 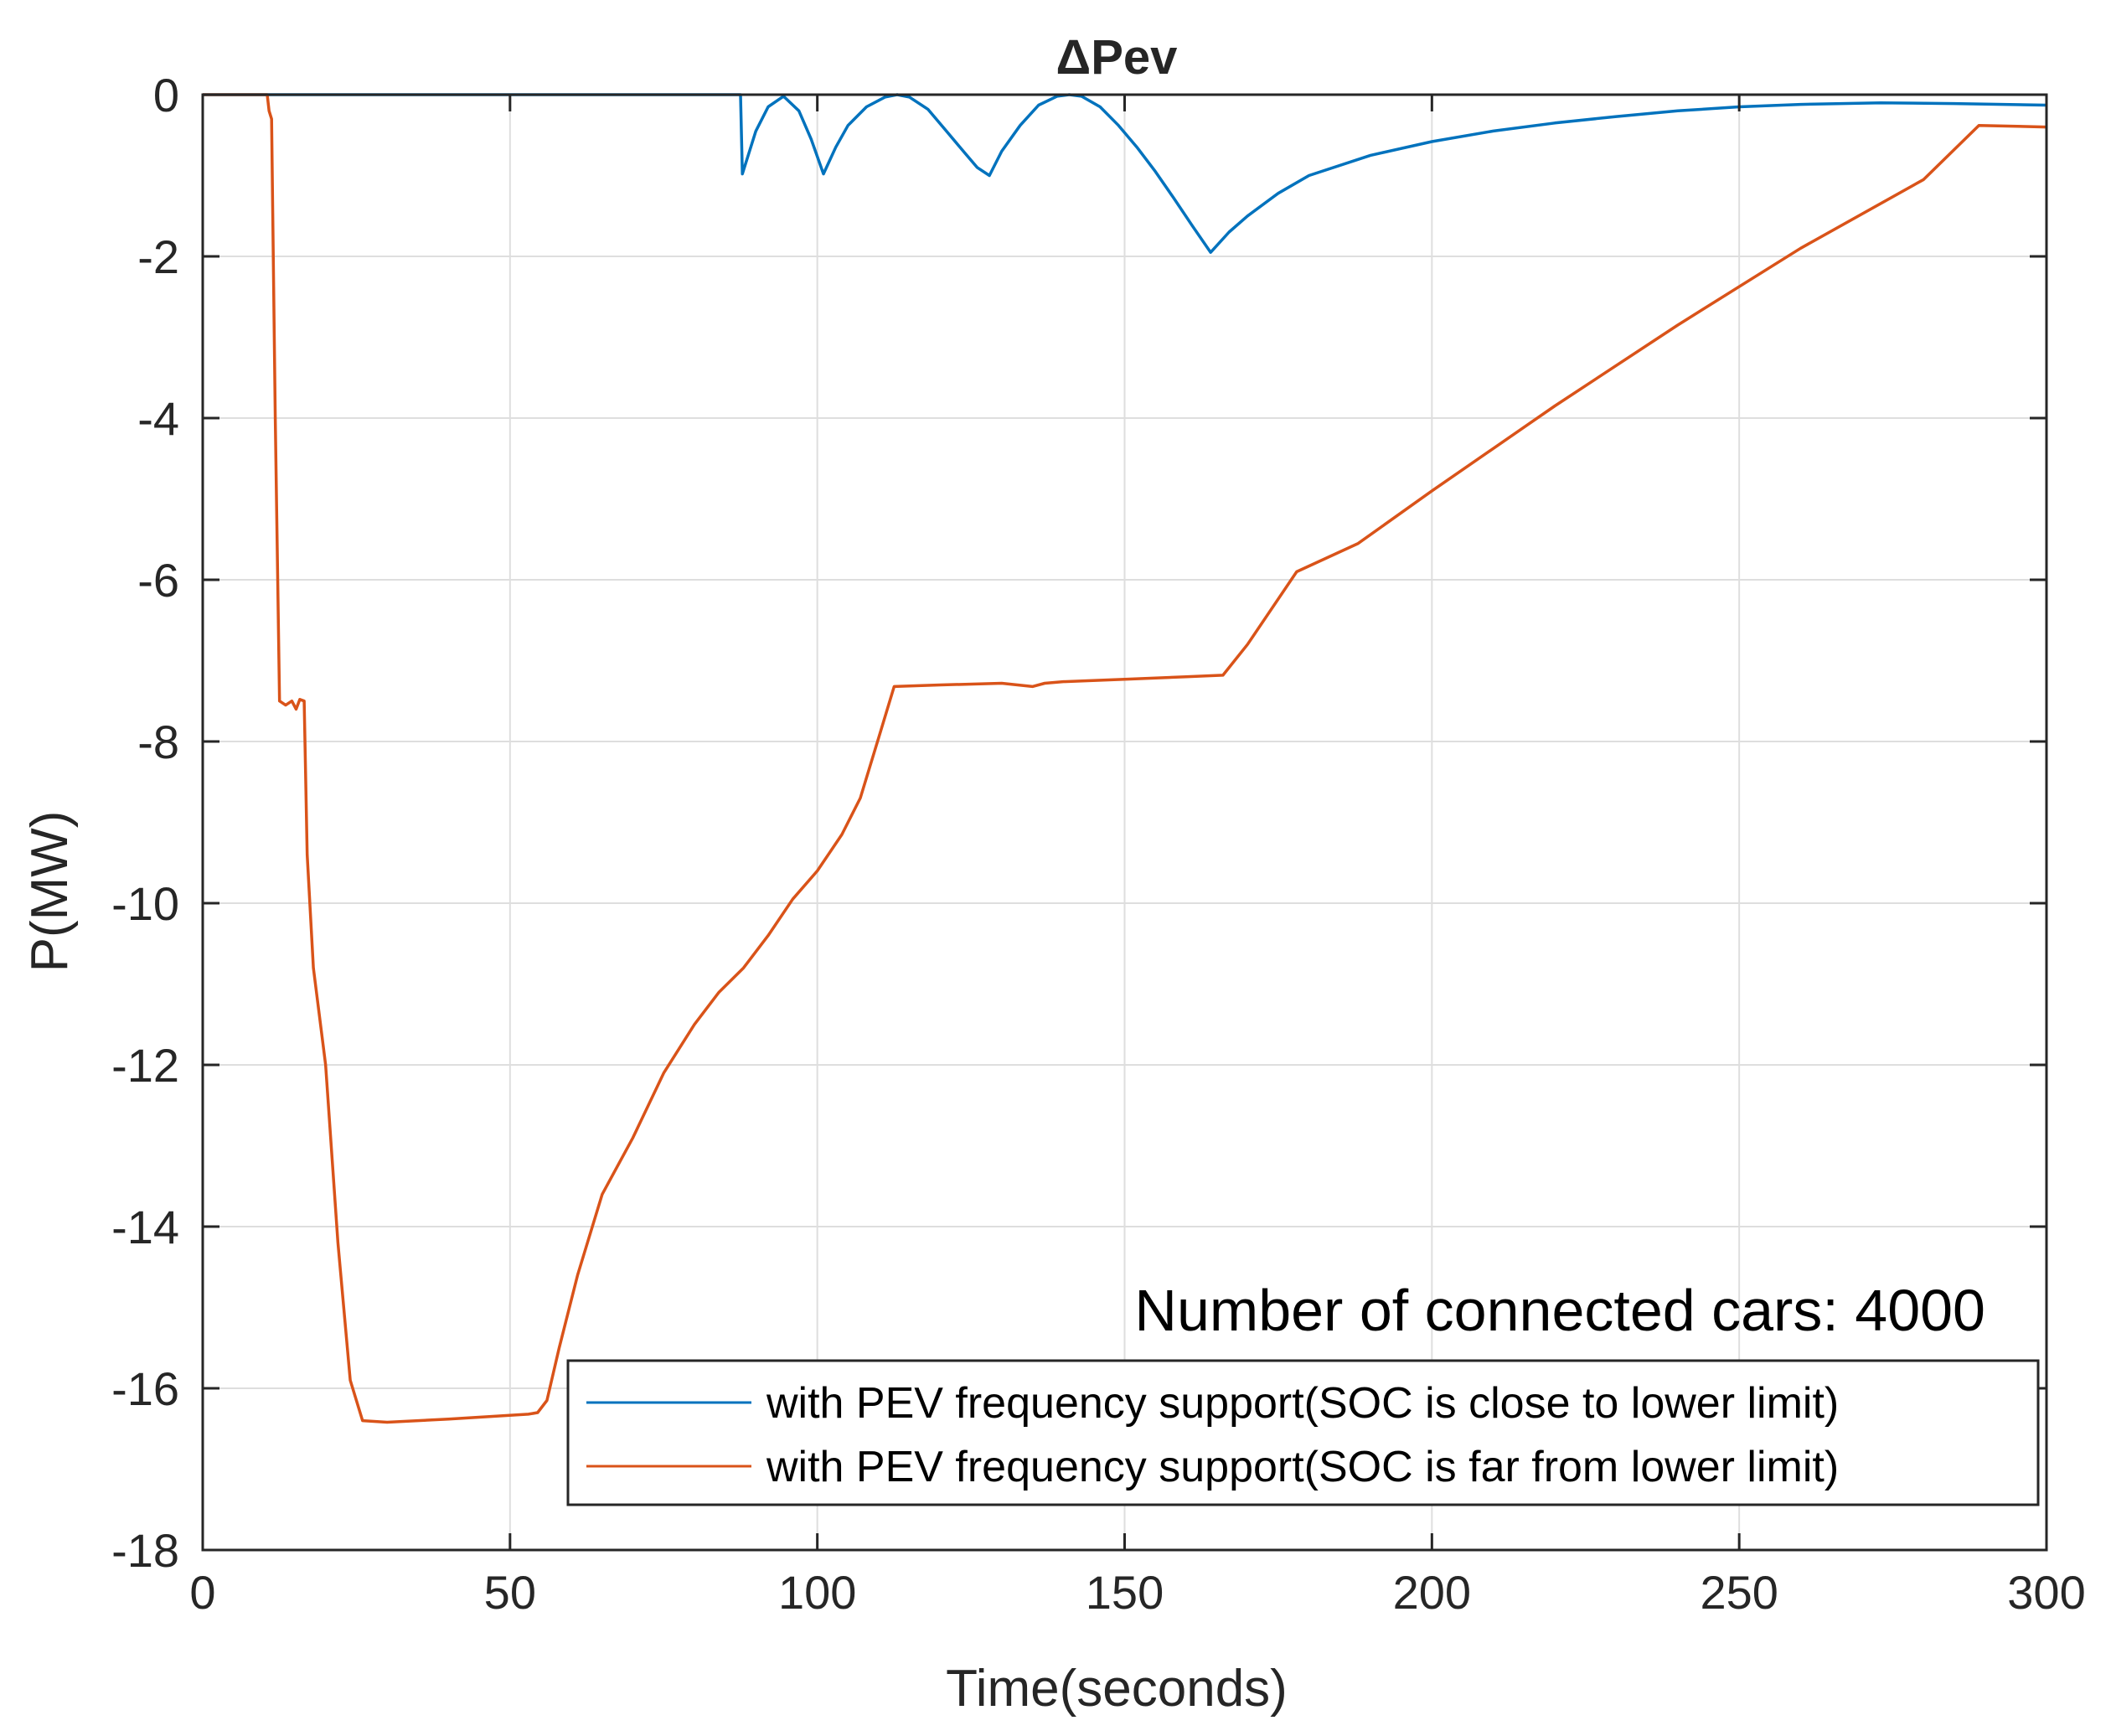 I want to click on legend-box, so click(x=1303, y=1432).